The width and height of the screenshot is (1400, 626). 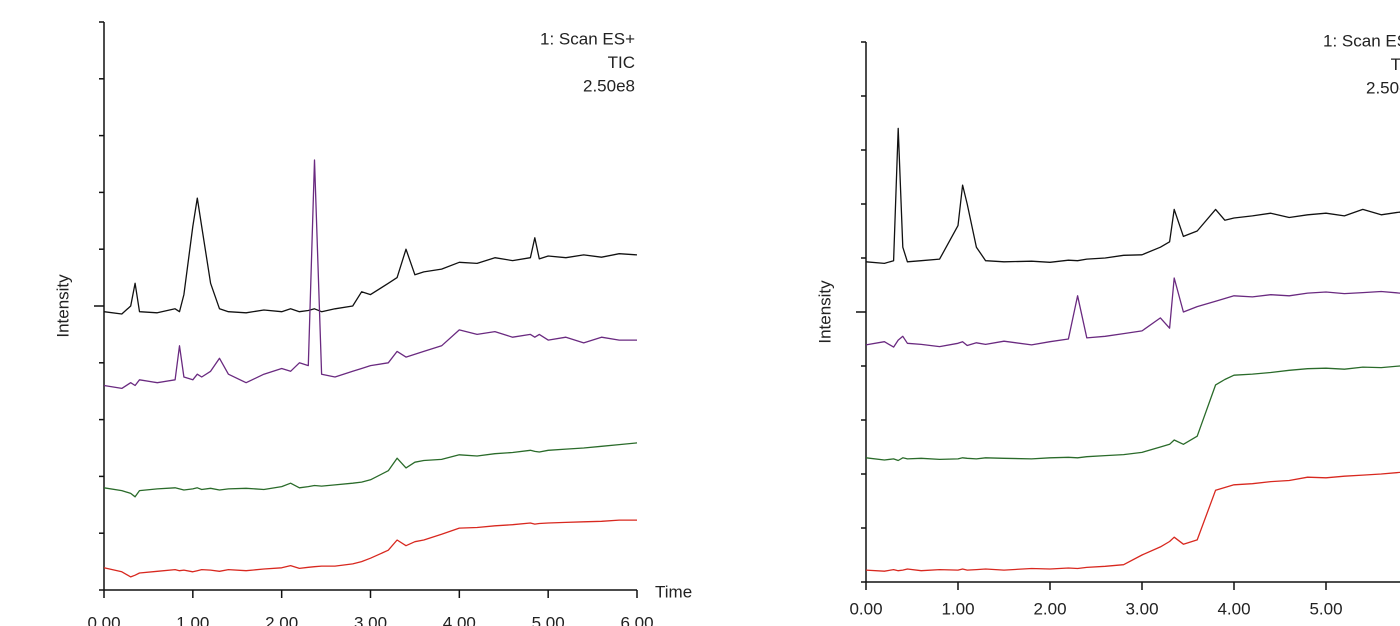 I want to click on x-axis-label: Time, so click(x=673, y=591).